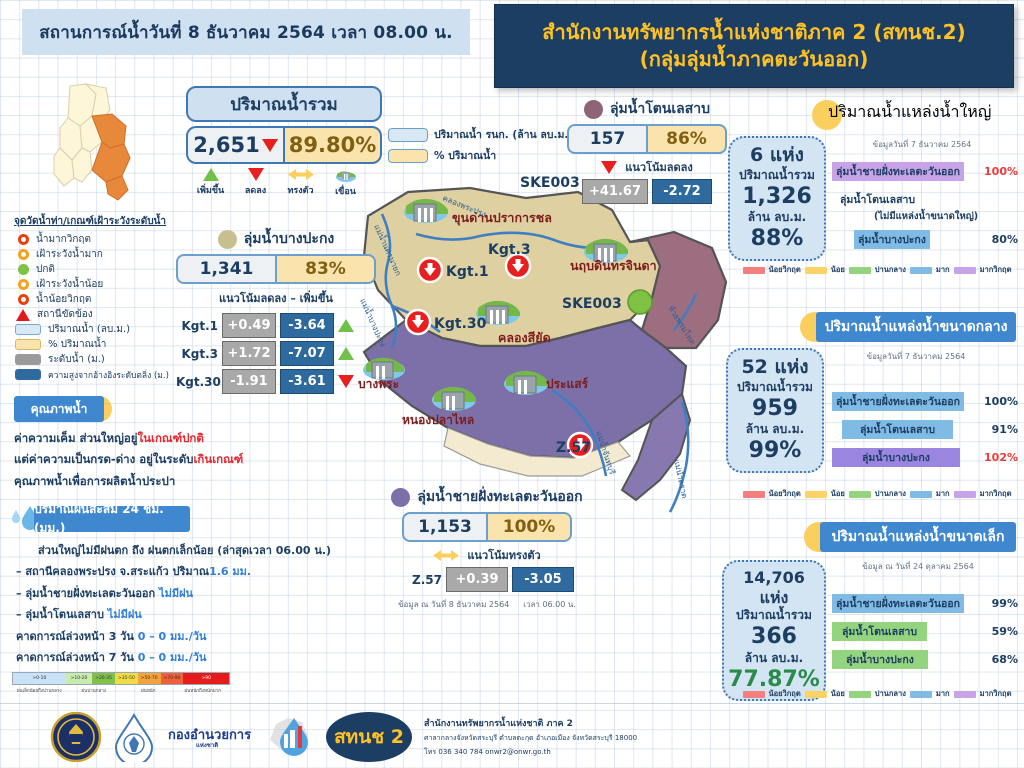 The image size is (1024, 768). I want to click on station-legend-label: ปกติ, so click(45, 269).